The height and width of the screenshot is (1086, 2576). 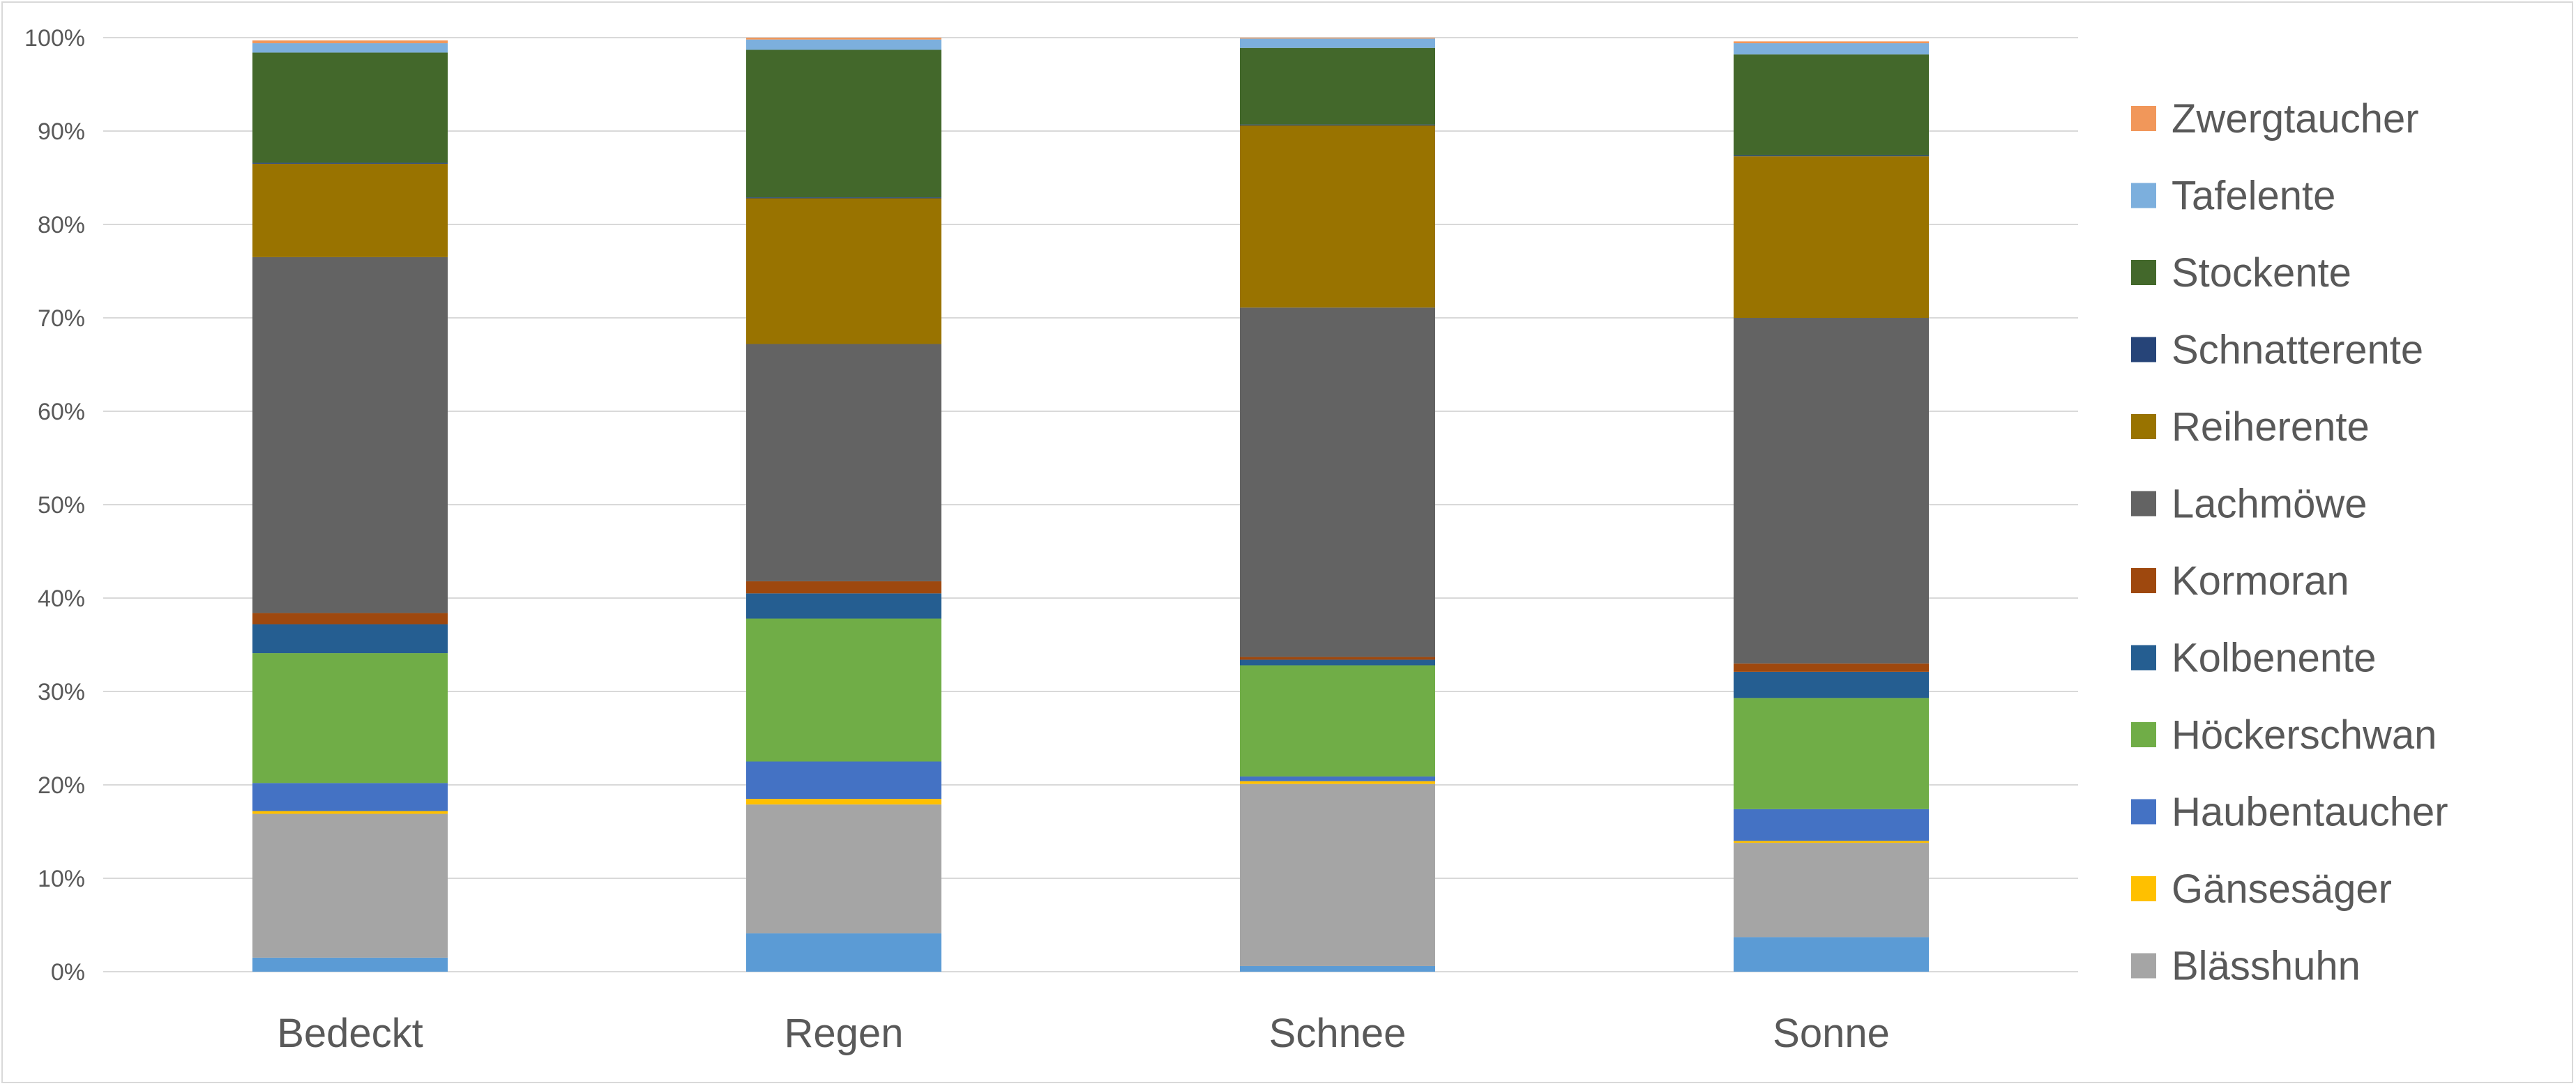 I want to click on y-tick-label: 0%, so click(x=68, y=972).